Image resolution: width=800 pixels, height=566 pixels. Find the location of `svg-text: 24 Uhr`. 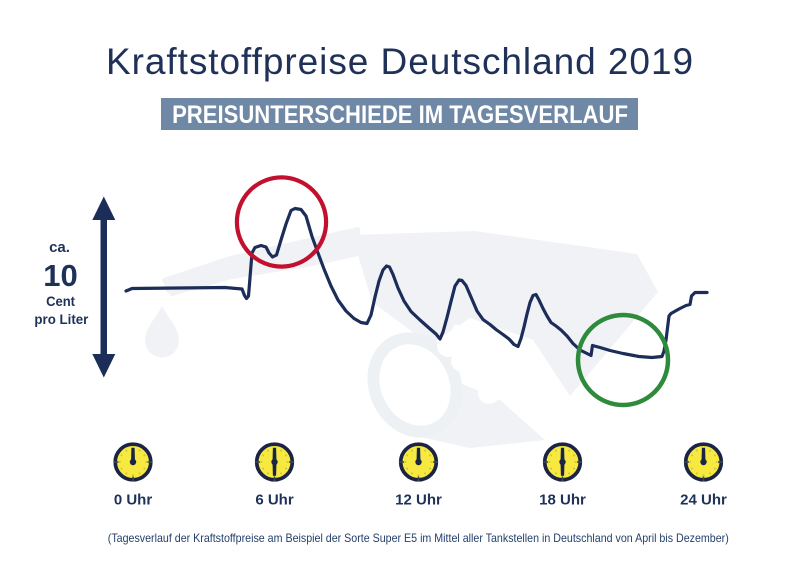

svg-text: 24 Uhr is located at coordinates (703, 500).